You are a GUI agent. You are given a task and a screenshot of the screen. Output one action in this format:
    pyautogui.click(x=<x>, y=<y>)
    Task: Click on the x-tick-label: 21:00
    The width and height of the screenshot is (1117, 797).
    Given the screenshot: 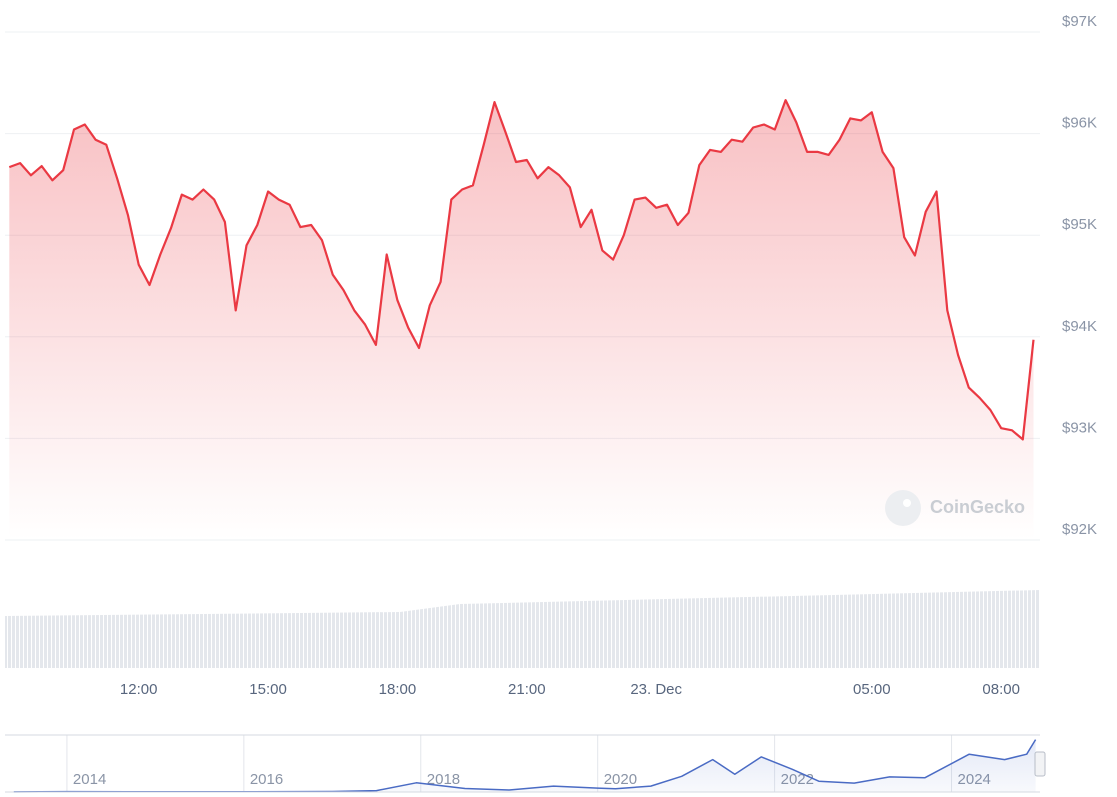 What is the action you would take?
    pyautogui.click(x=527, y=689)
    